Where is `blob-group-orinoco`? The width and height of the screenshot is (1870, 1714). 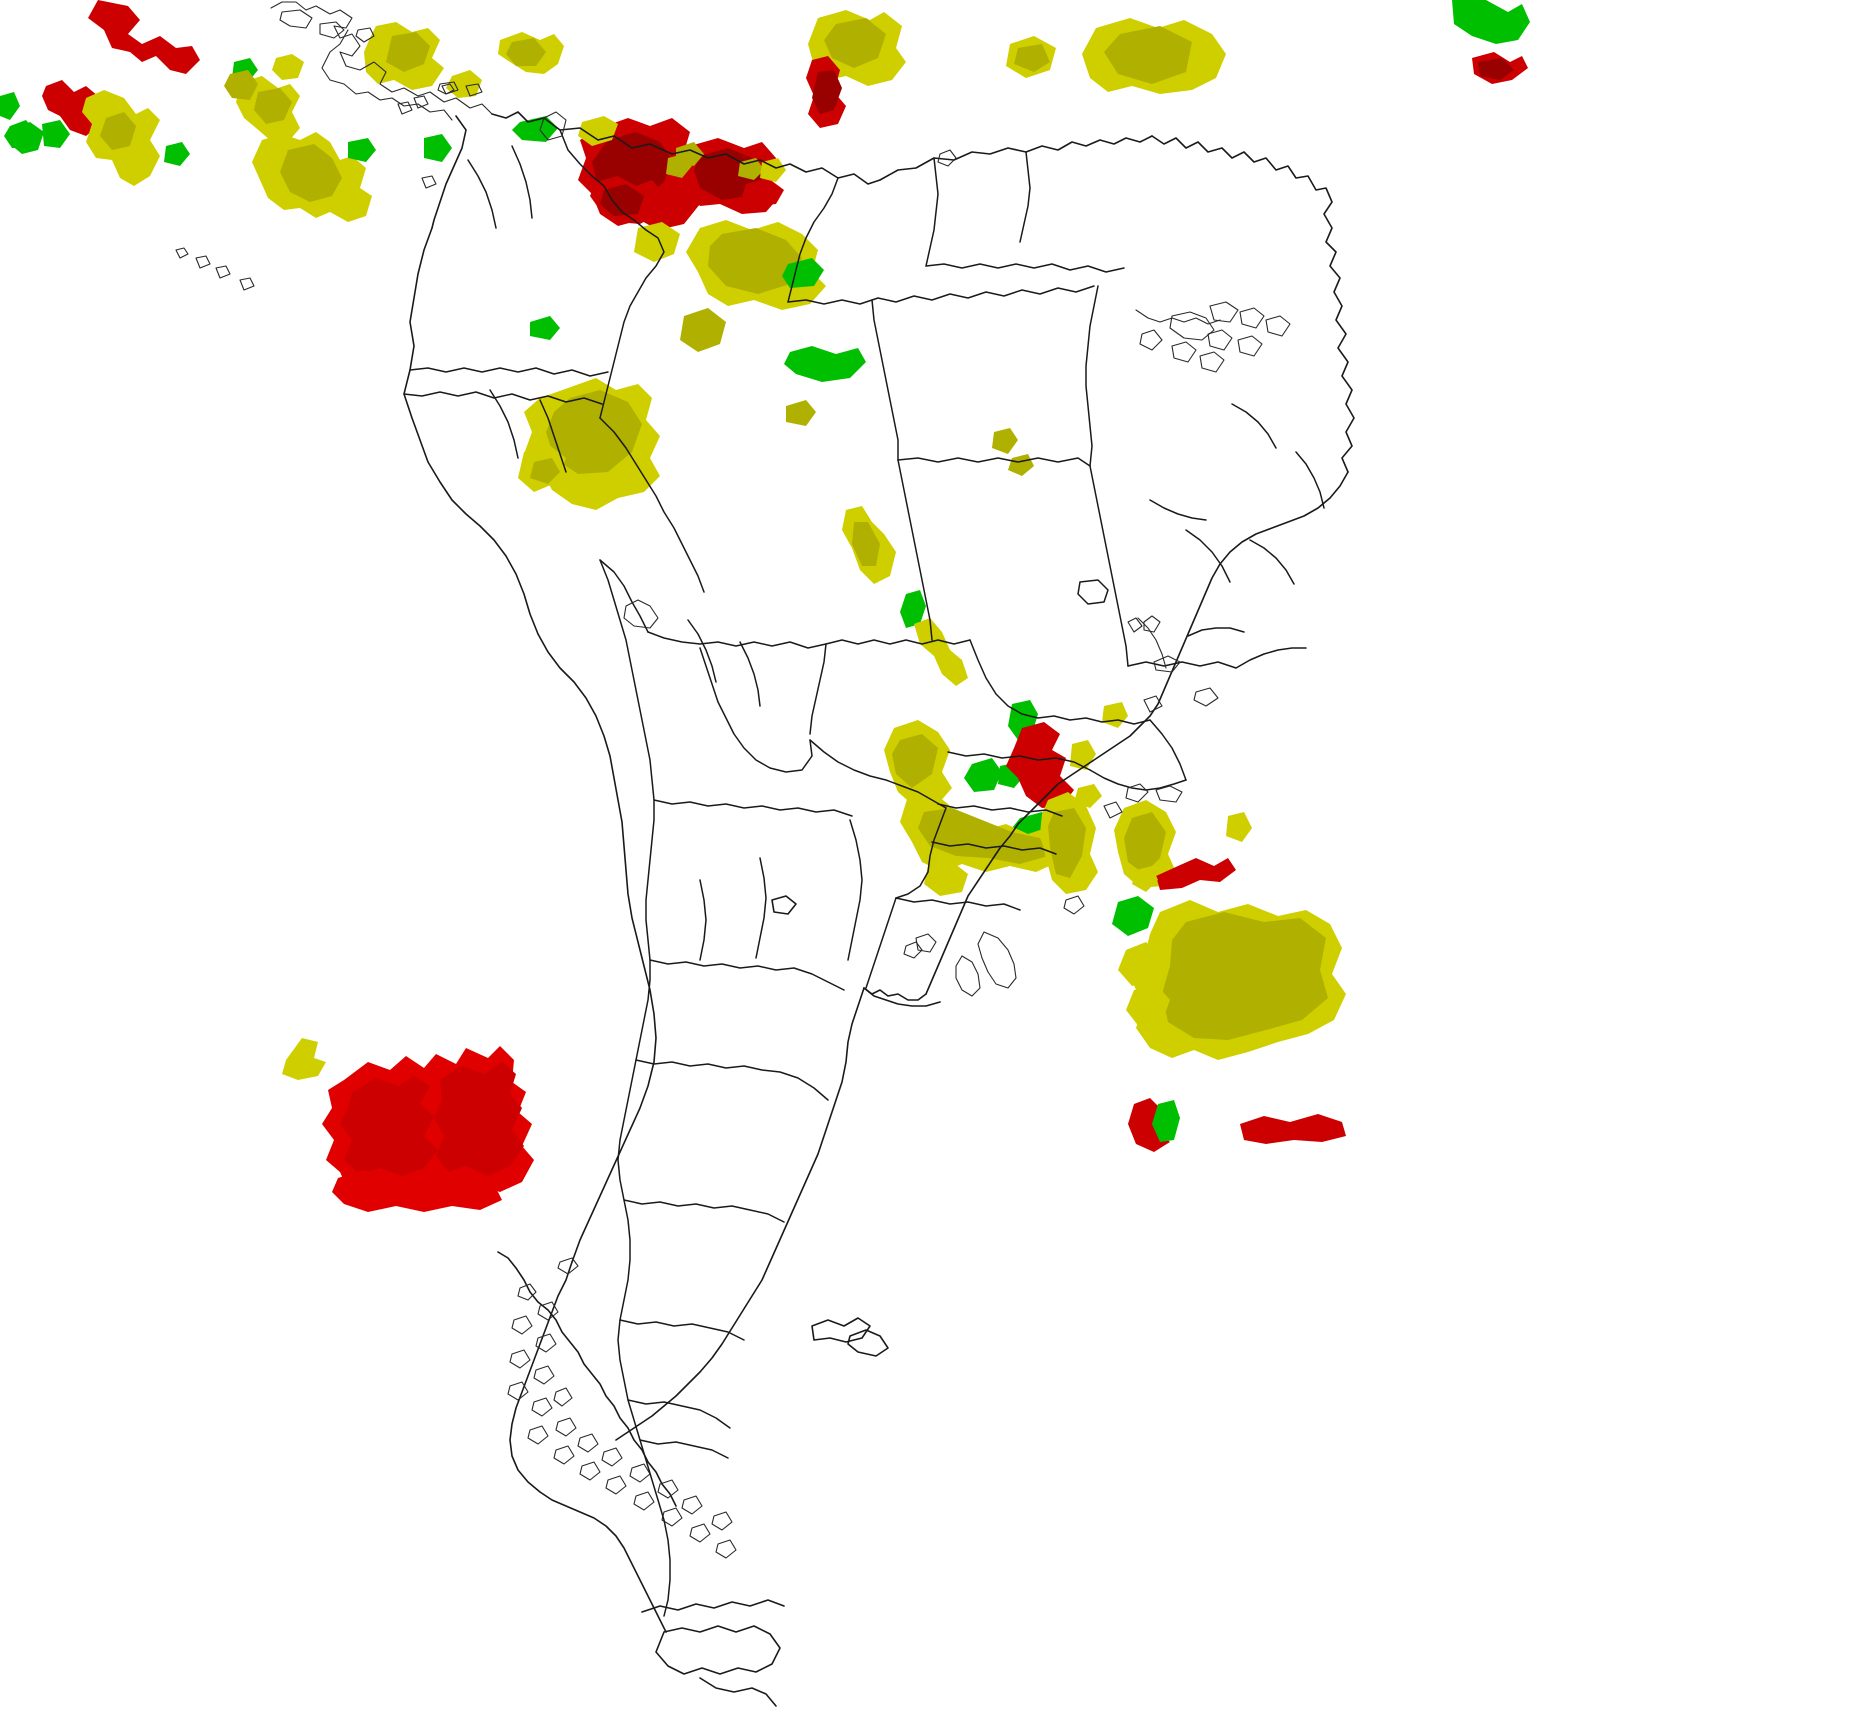
blob-group-orinoco is located at coordinates (698, 323).